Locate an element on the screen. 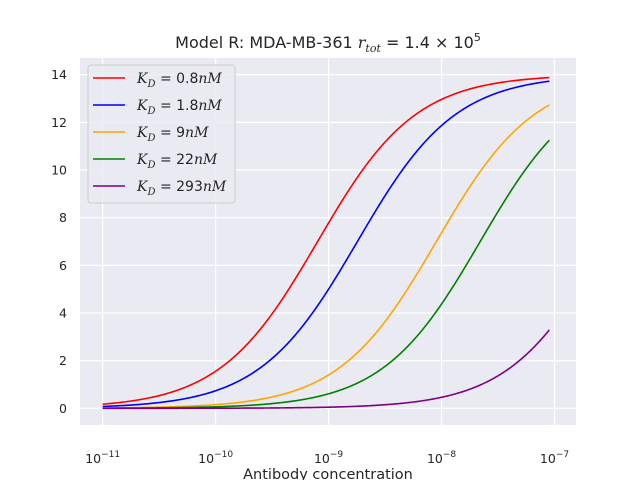  legend-label: KD = 293nM is located at coordinates (181, 188).